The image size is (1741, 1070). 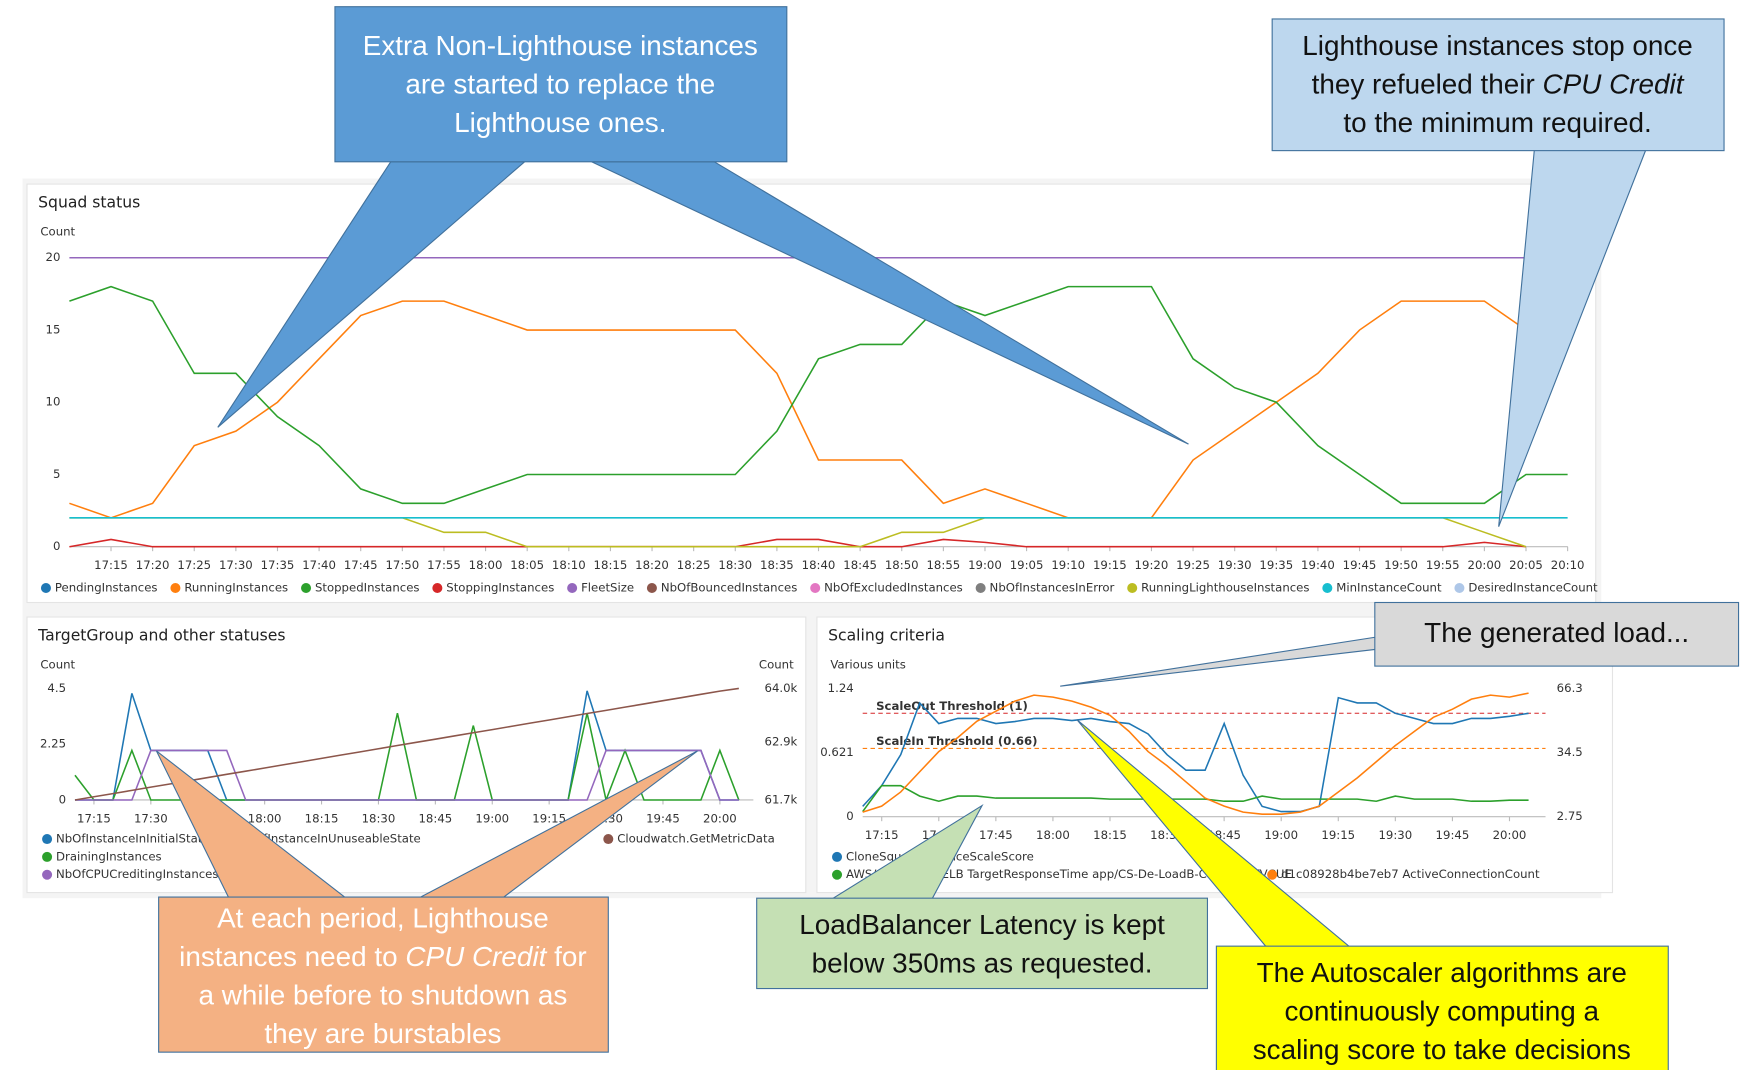 What do you see at coordinates (527, 565) in the screenshot?
I see `x-tick-label: 18:05` at bounding box center [527, 565].